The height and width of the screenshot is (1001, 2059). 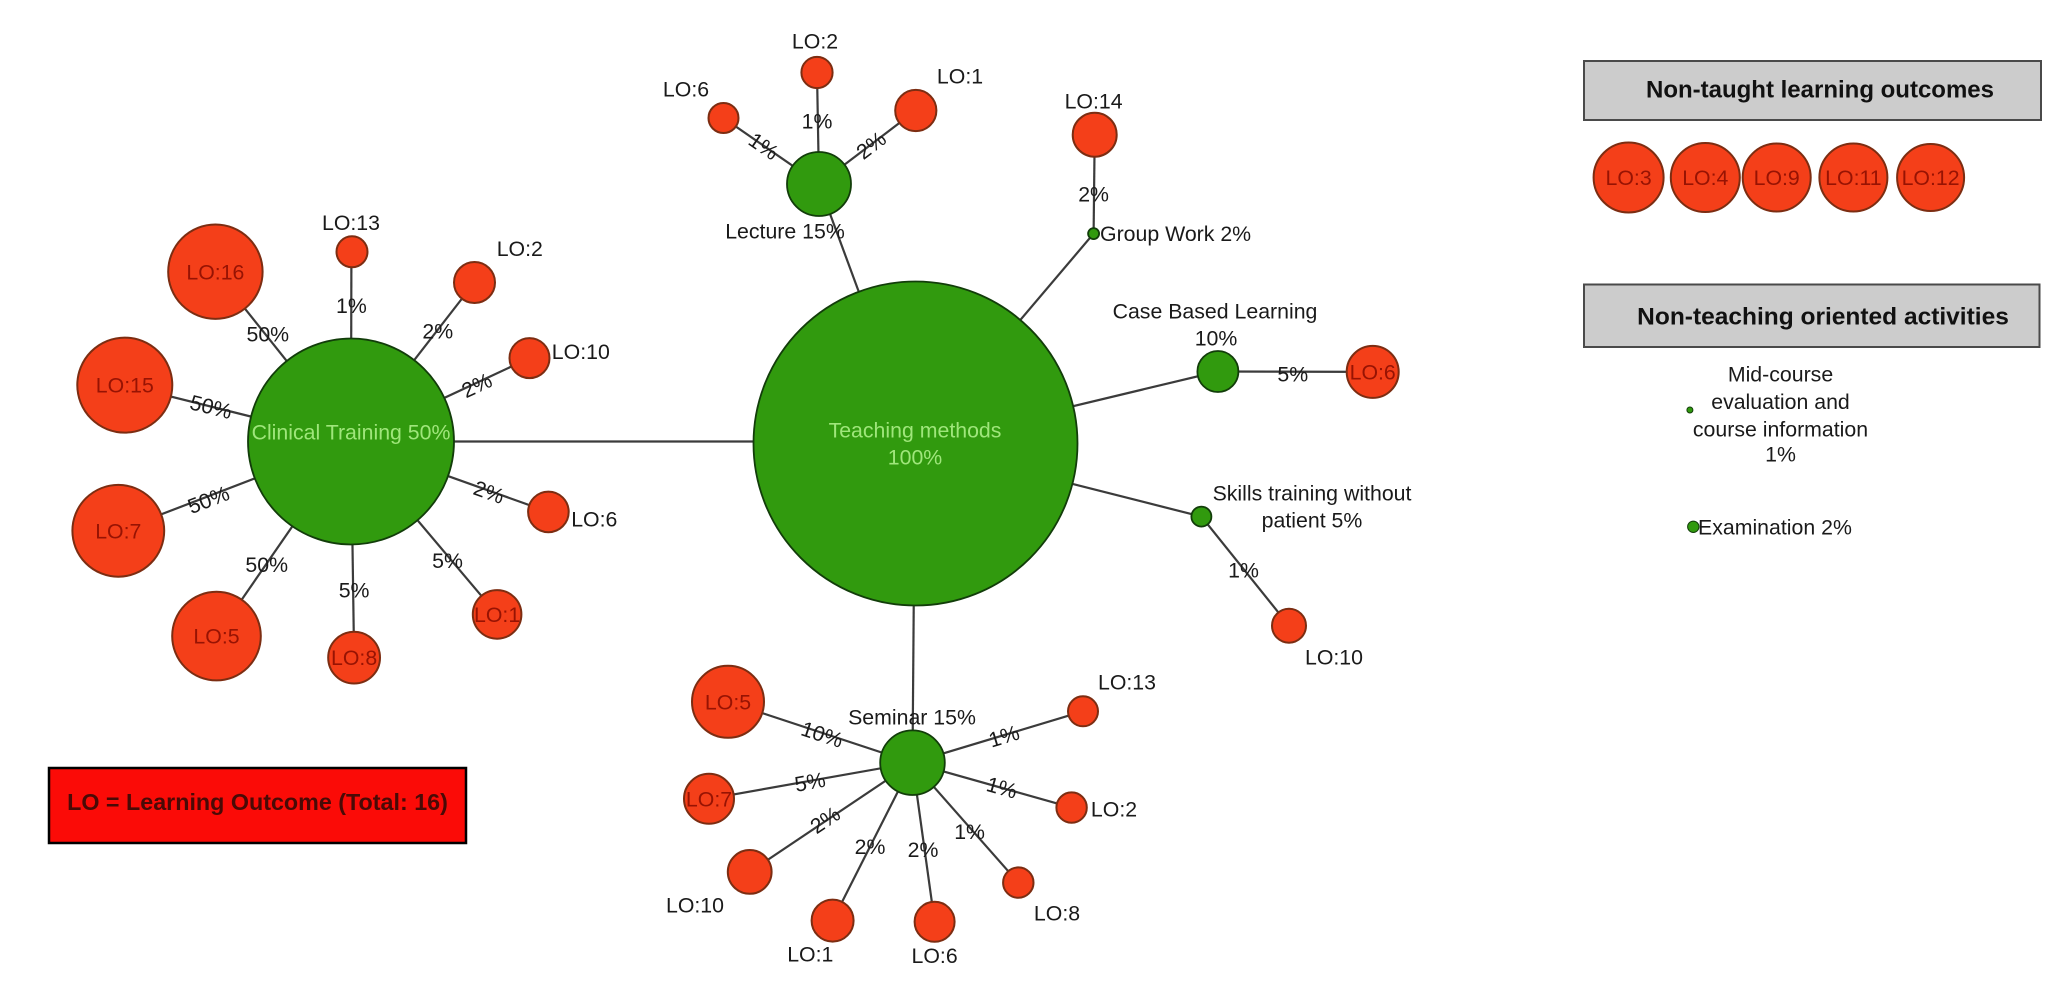 What do you see at coordinates (1820, 90) in the screenshot?
I see `svg-text: Non-taught learning outcomes` at bounding box center [1820, 90].